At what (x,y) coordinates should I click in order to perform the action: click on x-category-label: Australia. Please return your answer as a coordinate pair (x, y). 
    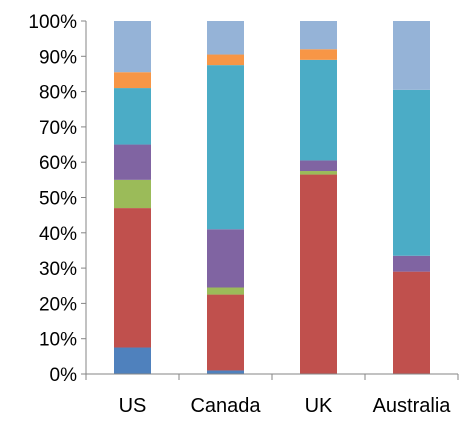
    Looking at the image, I should click on (412, 406).